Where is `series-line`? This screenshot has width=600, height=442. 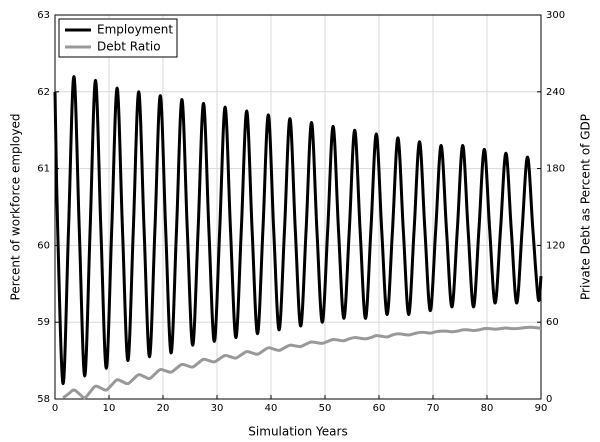
series-line is located at coordinates (302, 362).